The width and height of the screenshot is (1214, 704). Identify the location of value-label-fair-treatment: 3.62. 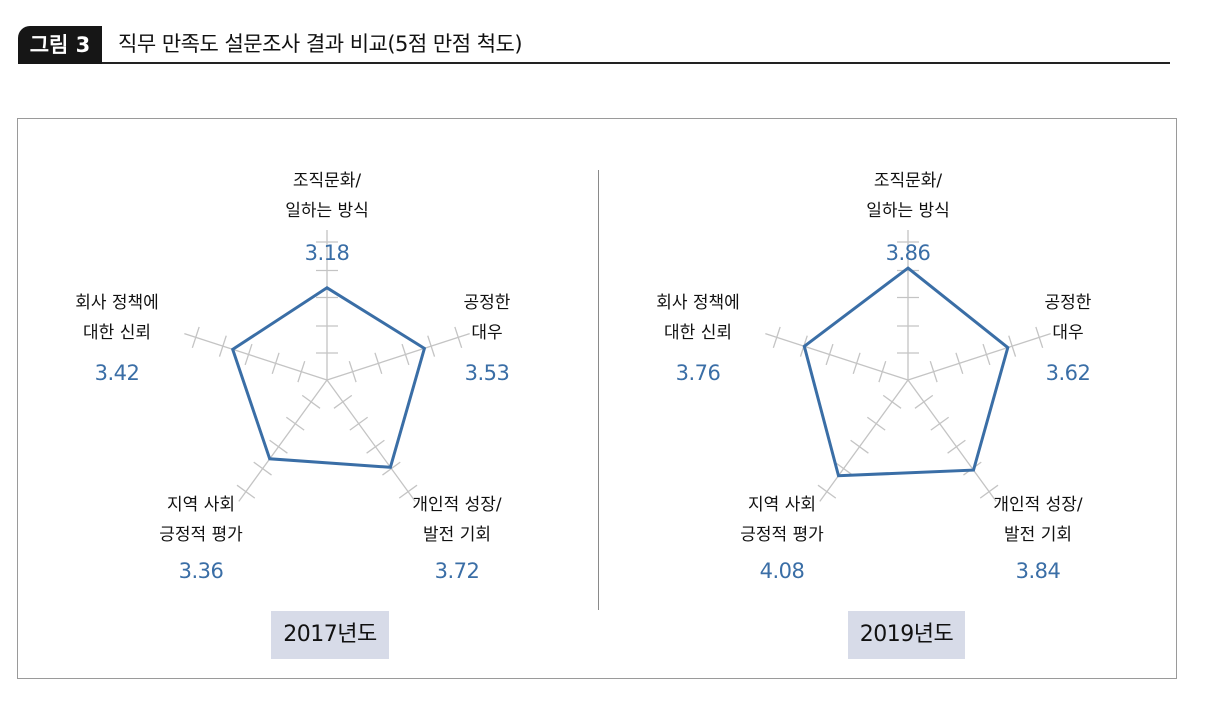
(1068, 373).